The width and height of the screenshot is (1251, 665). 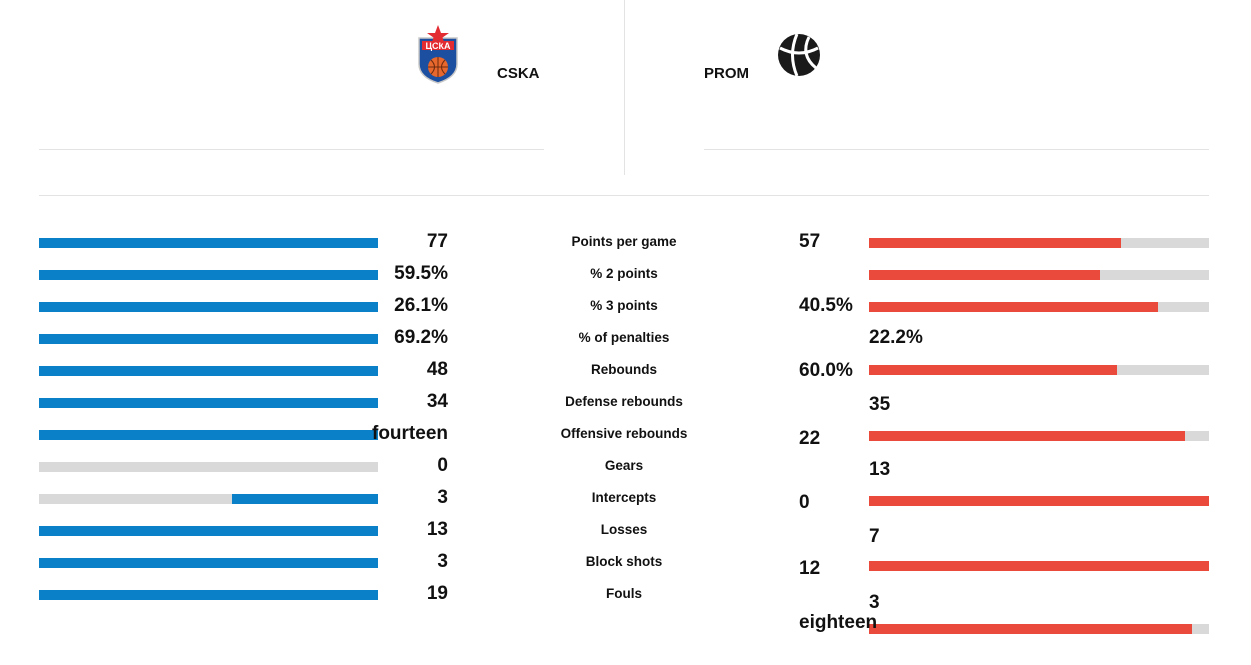 I want to click on right-team-name: PROM, so click(x=726, y=73).